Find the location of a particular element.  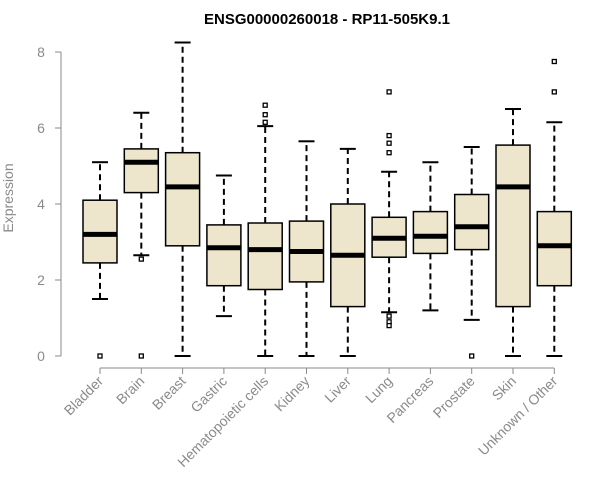

box-breast is located at coordinates (182, 199).